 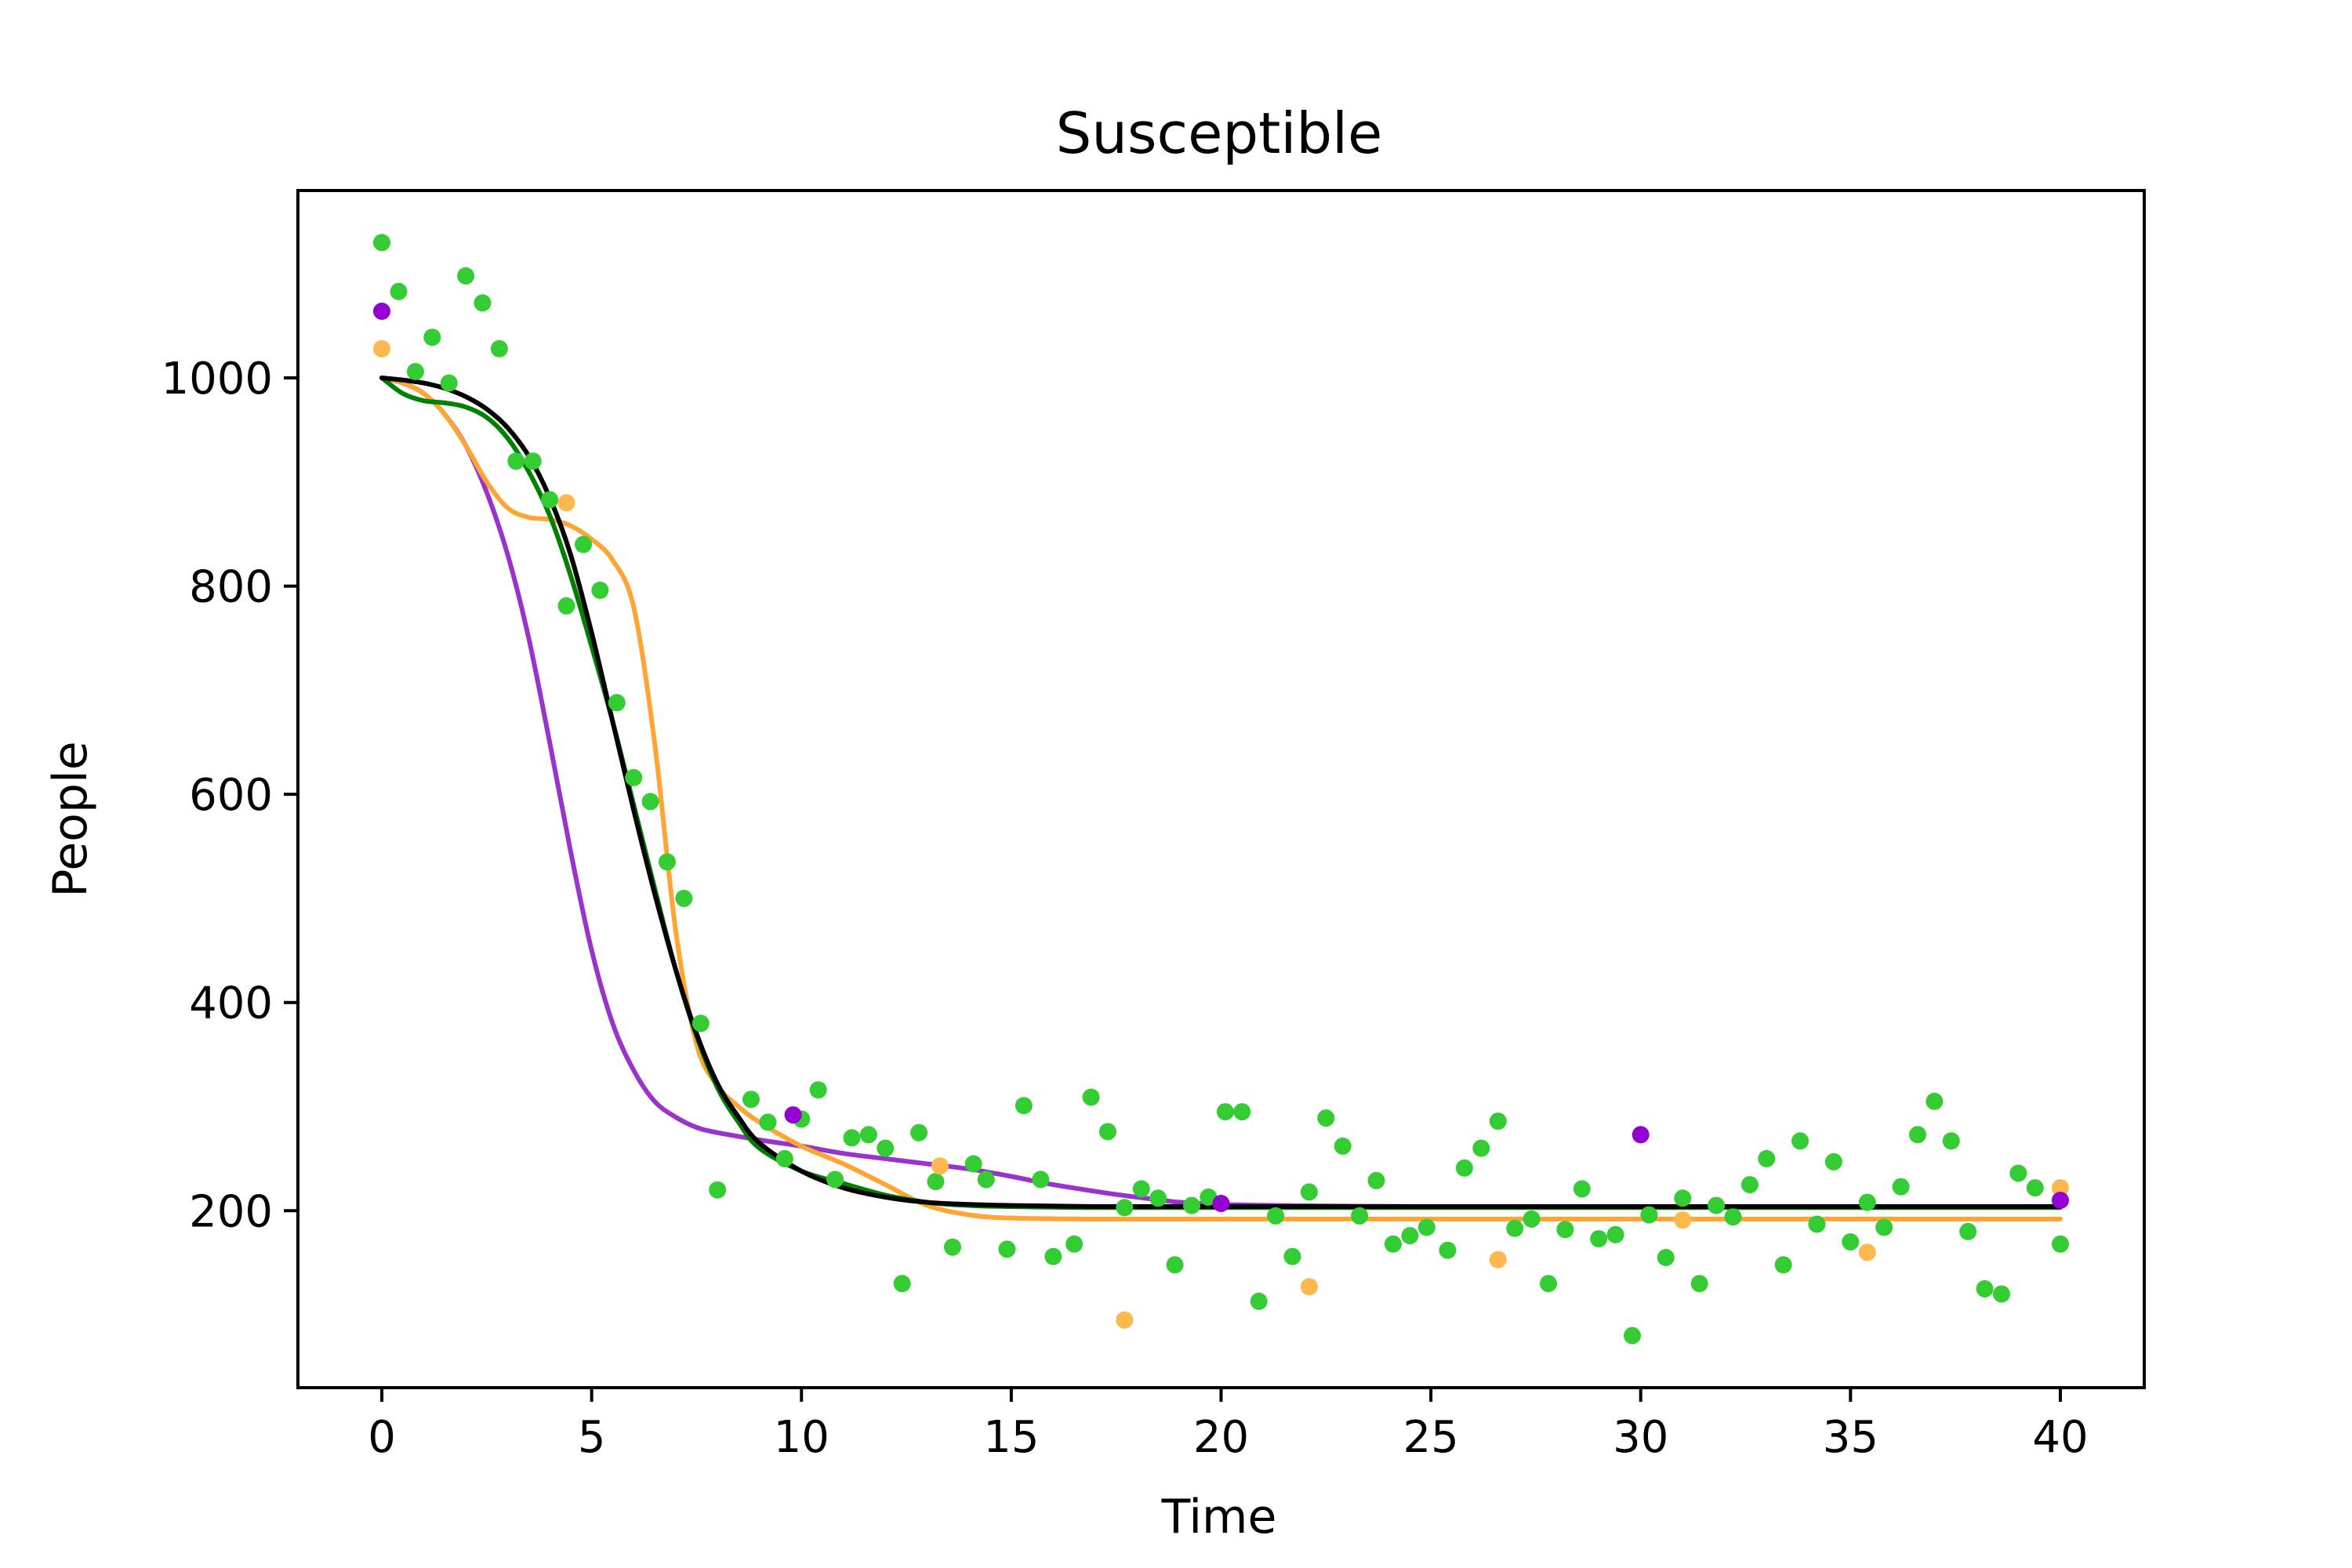 I want to click on y-axis-ticks: 200 400 600 800 1000, so click(x=229, y=795).